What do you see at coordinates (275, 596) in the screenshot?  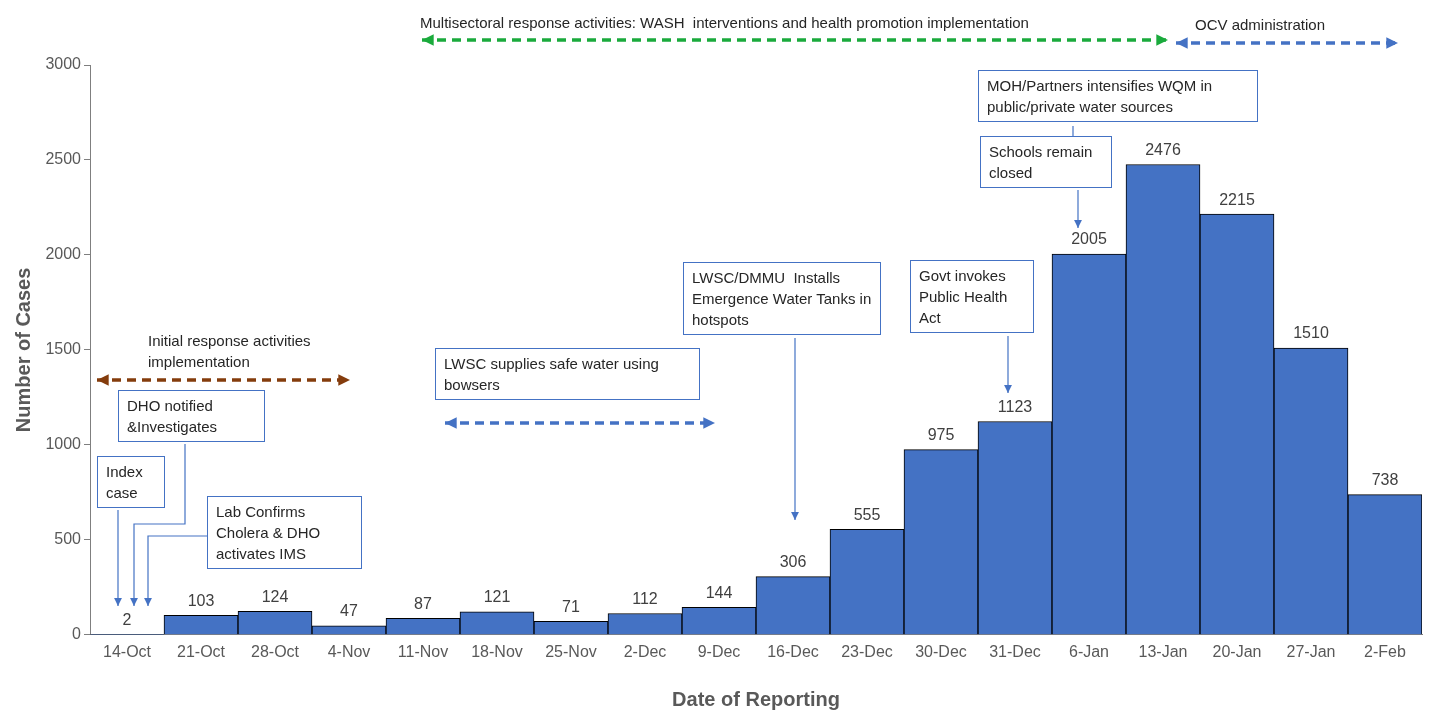 I see `data-label: 124` at bounding box center [275, 596].